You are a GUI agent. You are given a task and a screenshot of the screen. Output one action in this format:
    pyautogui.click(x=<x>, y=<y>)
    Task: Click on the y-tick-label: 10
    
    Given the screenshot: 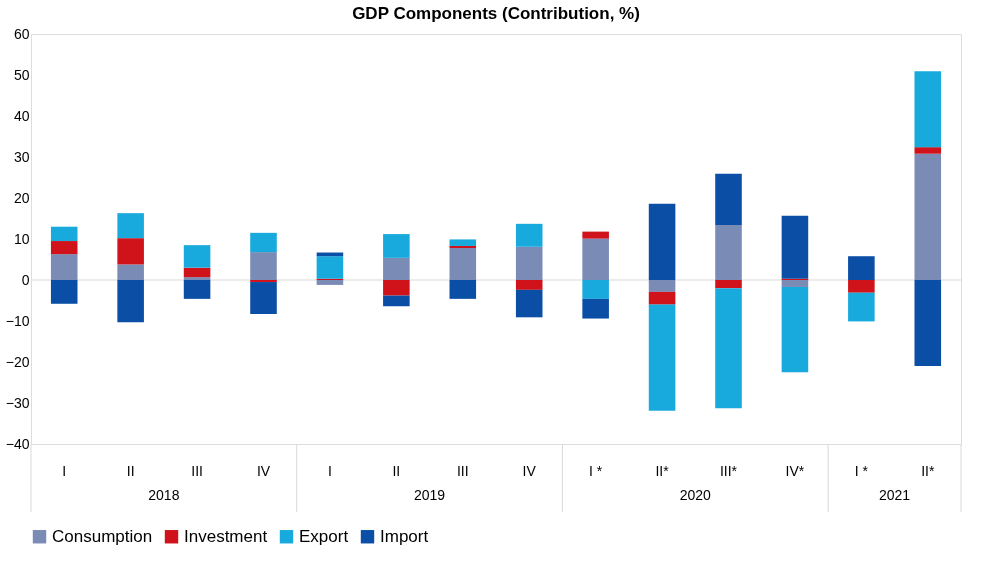 What is the action you would take?
    pyautogui.click(x=21, y=238)
    